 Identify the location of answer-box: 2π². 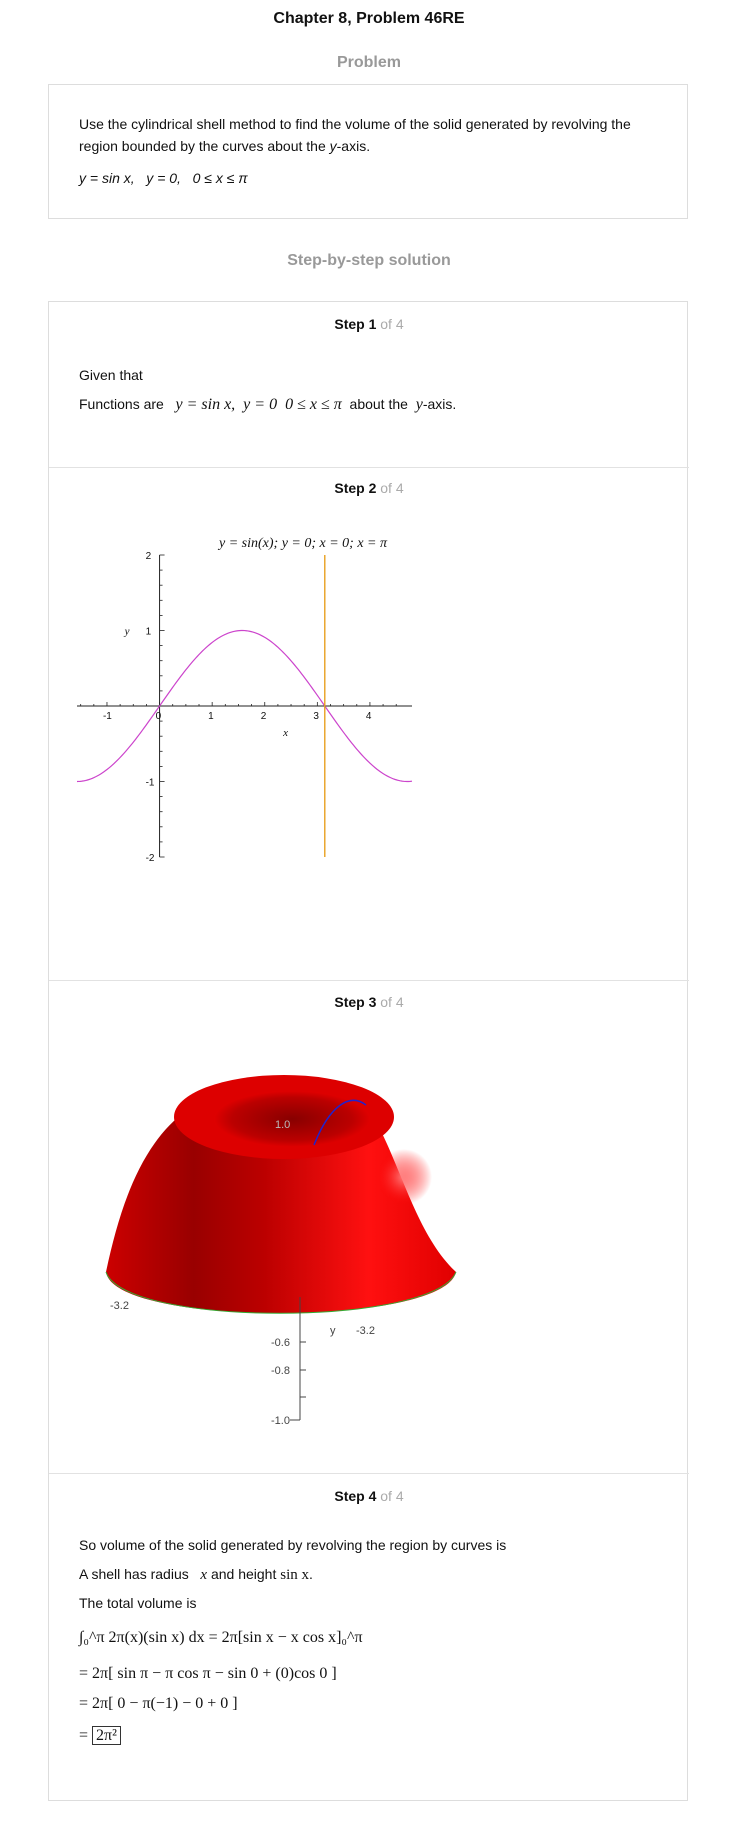
(106, 1735).